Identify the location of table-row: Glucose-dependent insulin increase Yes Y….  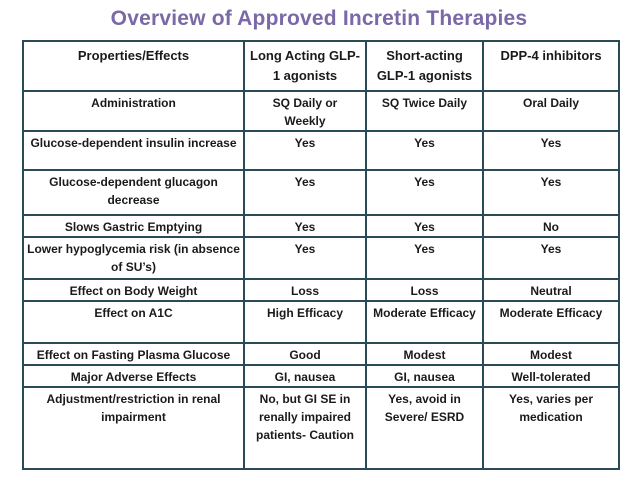
(321, 150).